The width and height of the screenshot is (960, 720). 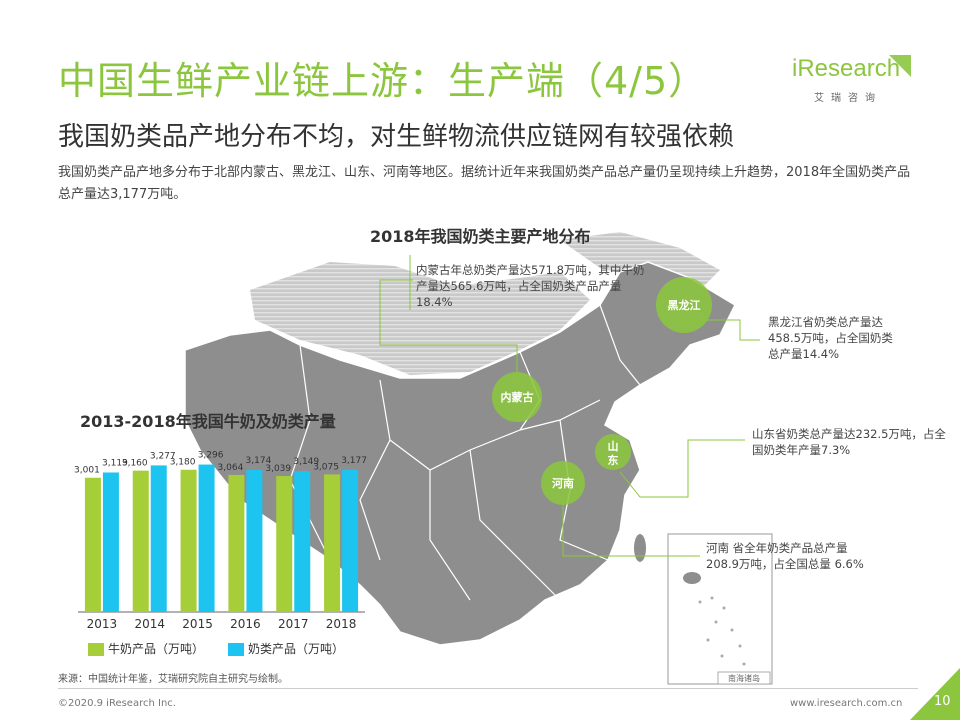 I want to click on legend-swatch-milk, so click(x=96, y=649).